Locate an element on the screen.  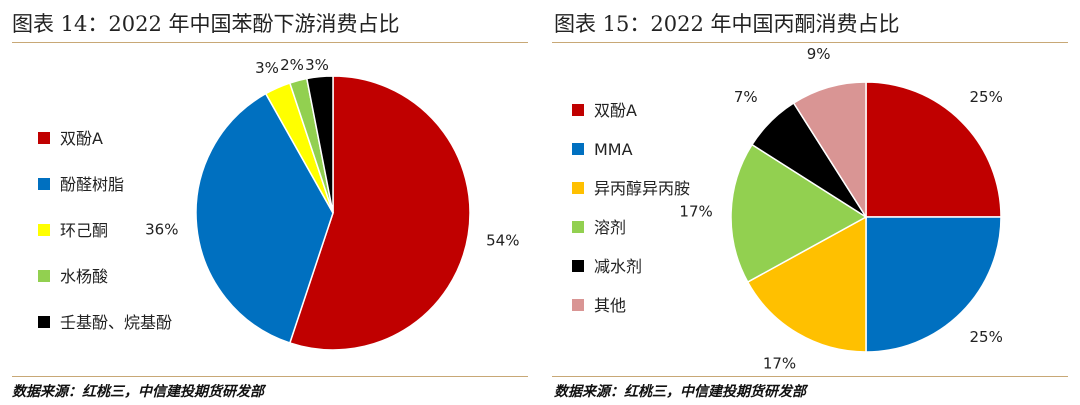
legend-label: 酚醛树脂 is located at coordinates (92, 184).